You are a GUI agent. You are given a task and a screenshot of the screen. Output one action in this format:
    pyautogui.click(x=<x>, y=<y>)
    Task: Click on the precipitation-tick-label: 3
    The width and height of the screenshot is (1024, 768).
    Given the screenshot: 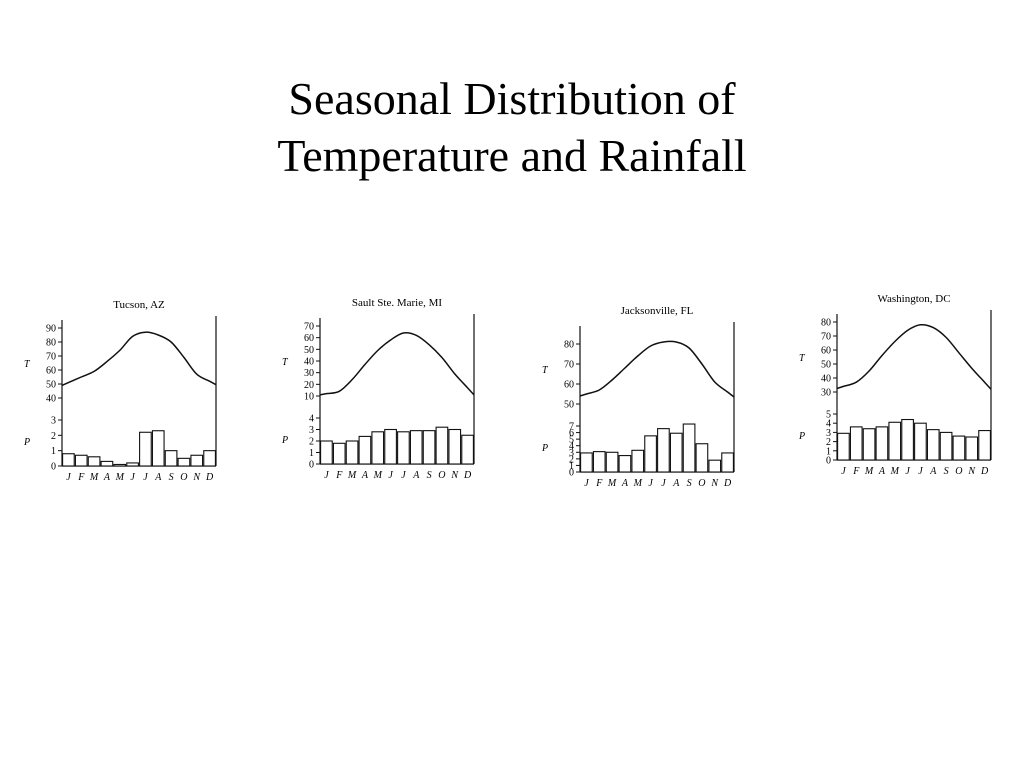 What is the action you would take?
    pyautogui.click(x=571, y=453)
    